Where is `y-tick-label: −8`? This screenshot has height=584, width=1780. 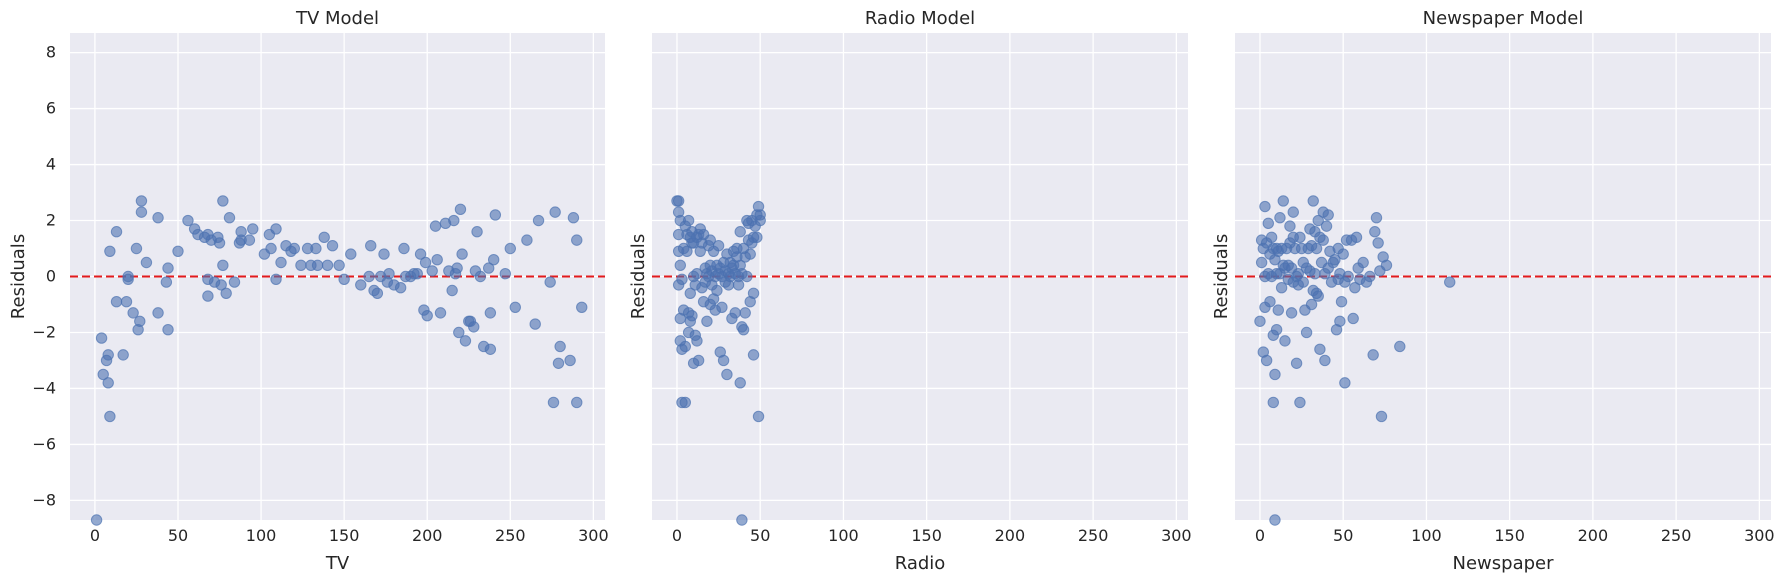 y-tick-label: −8 is located at coordinates (44, 499).